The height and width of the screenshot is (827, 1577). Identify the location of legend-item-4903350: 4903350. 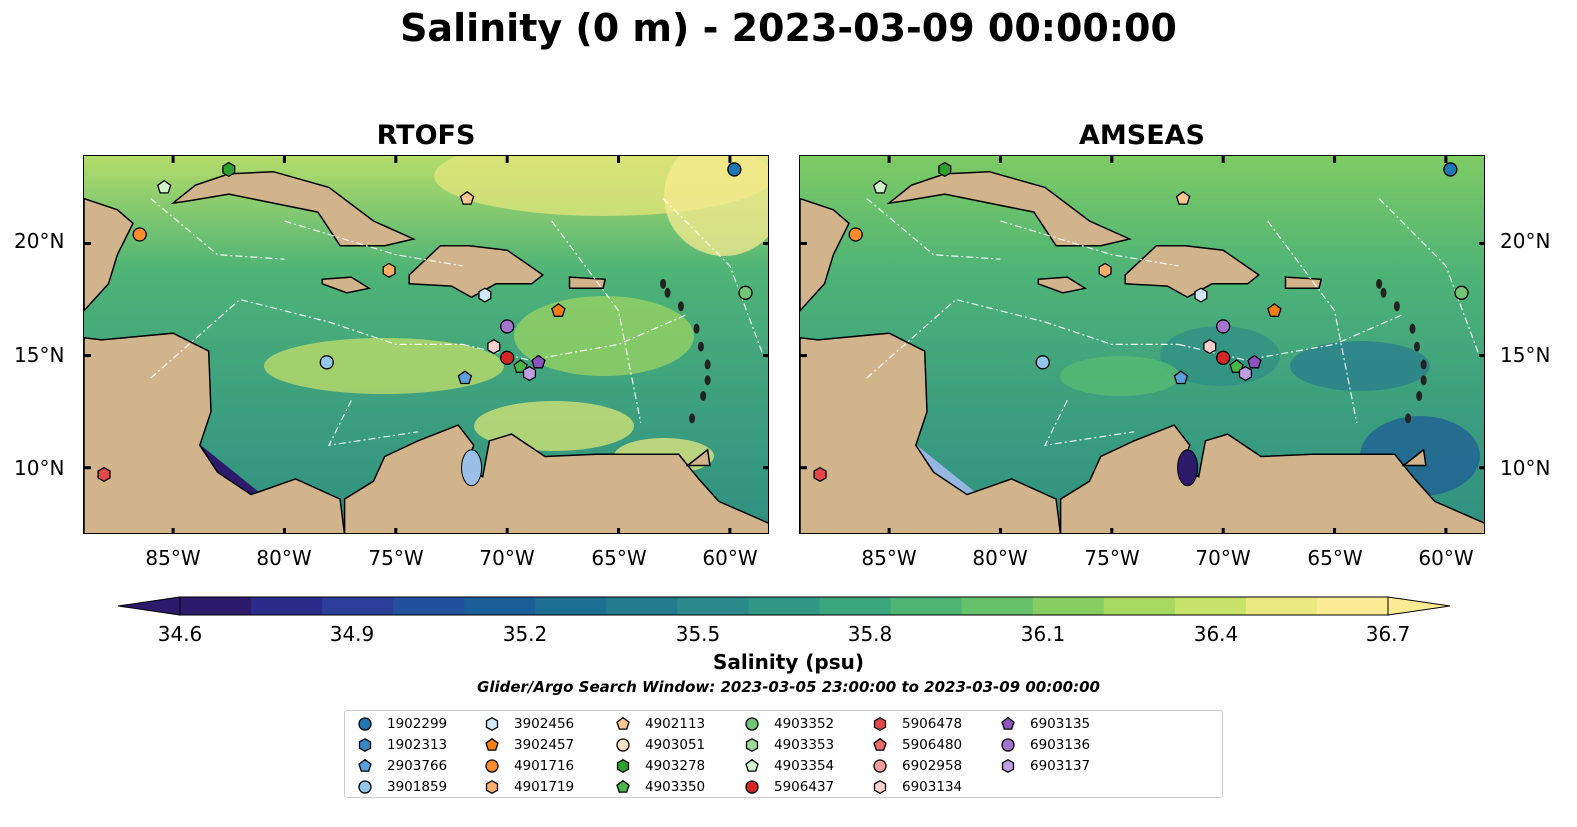
(660, 787).